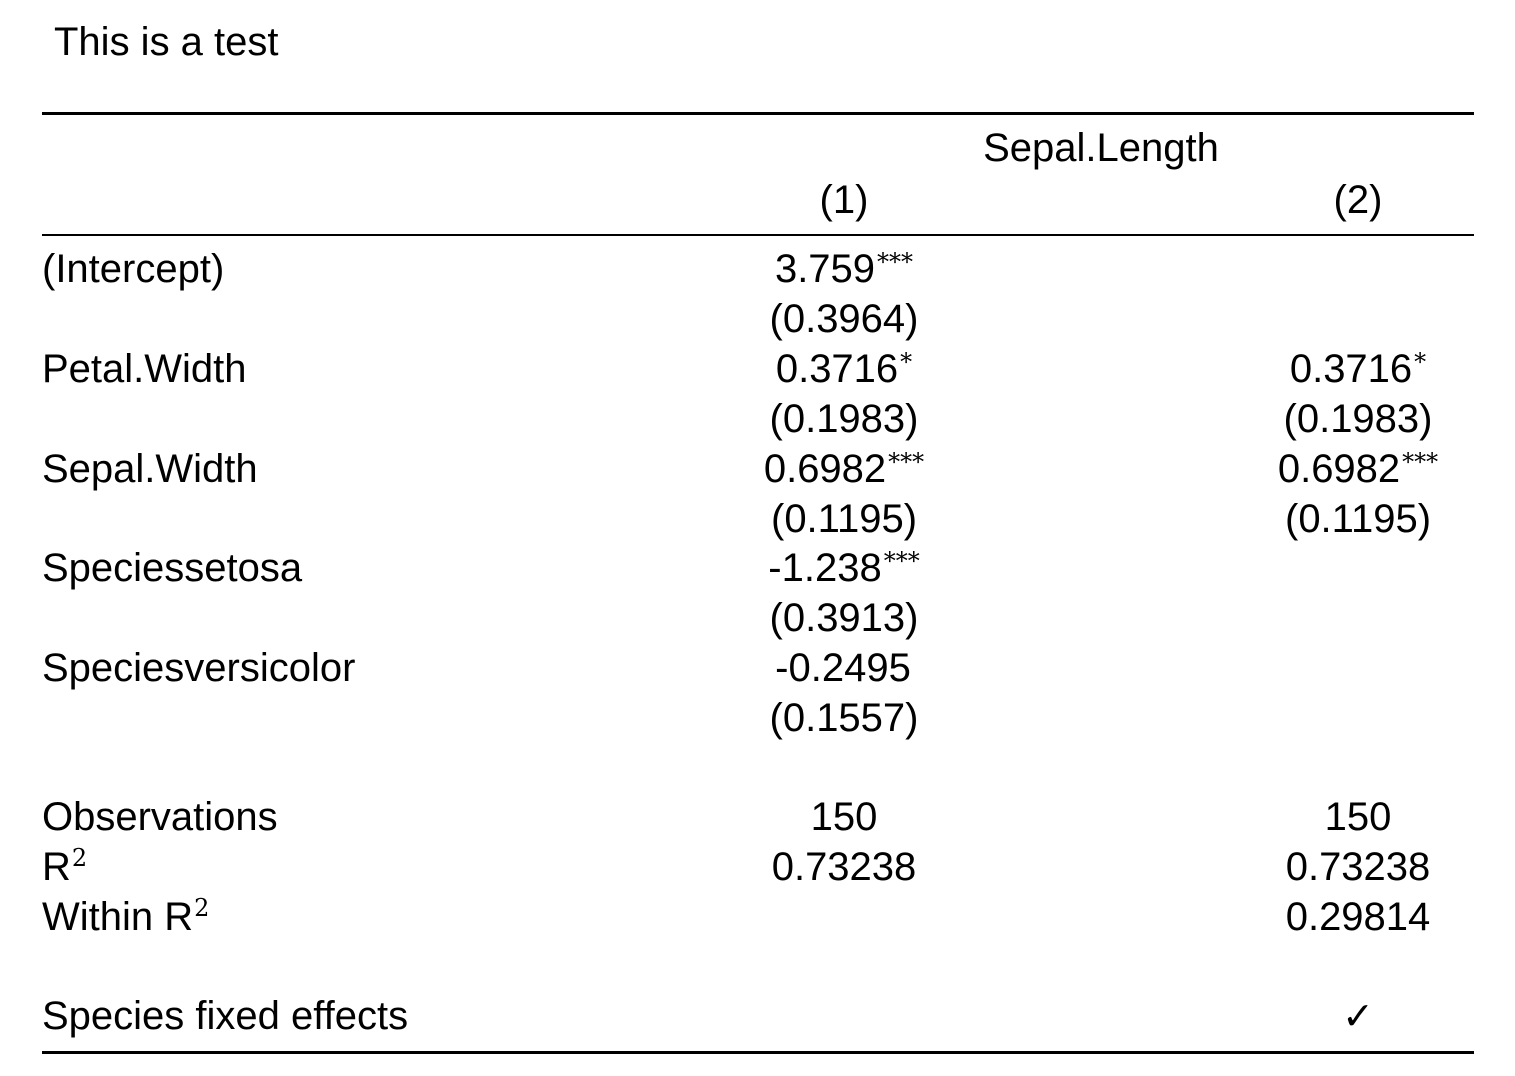 The width and height of the screenshot is (1515, 1076). What do you see at coordinates (166, 42) in the screenshot?
I see `table-caption: This is a test` at bounding box center [166, 42].